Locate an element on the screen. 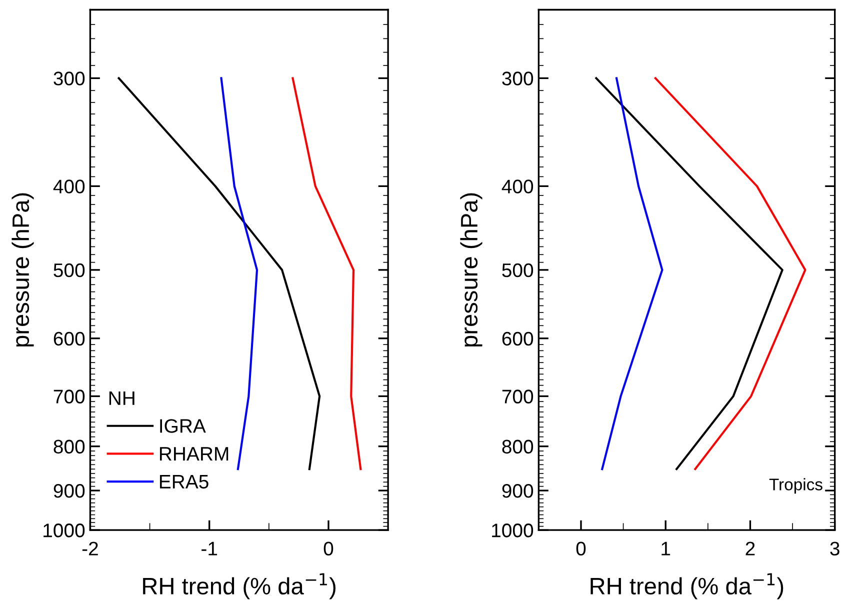 This screenshot has width=851, height=610. x-tick-label: 3 is located at coordinates (835, 549).